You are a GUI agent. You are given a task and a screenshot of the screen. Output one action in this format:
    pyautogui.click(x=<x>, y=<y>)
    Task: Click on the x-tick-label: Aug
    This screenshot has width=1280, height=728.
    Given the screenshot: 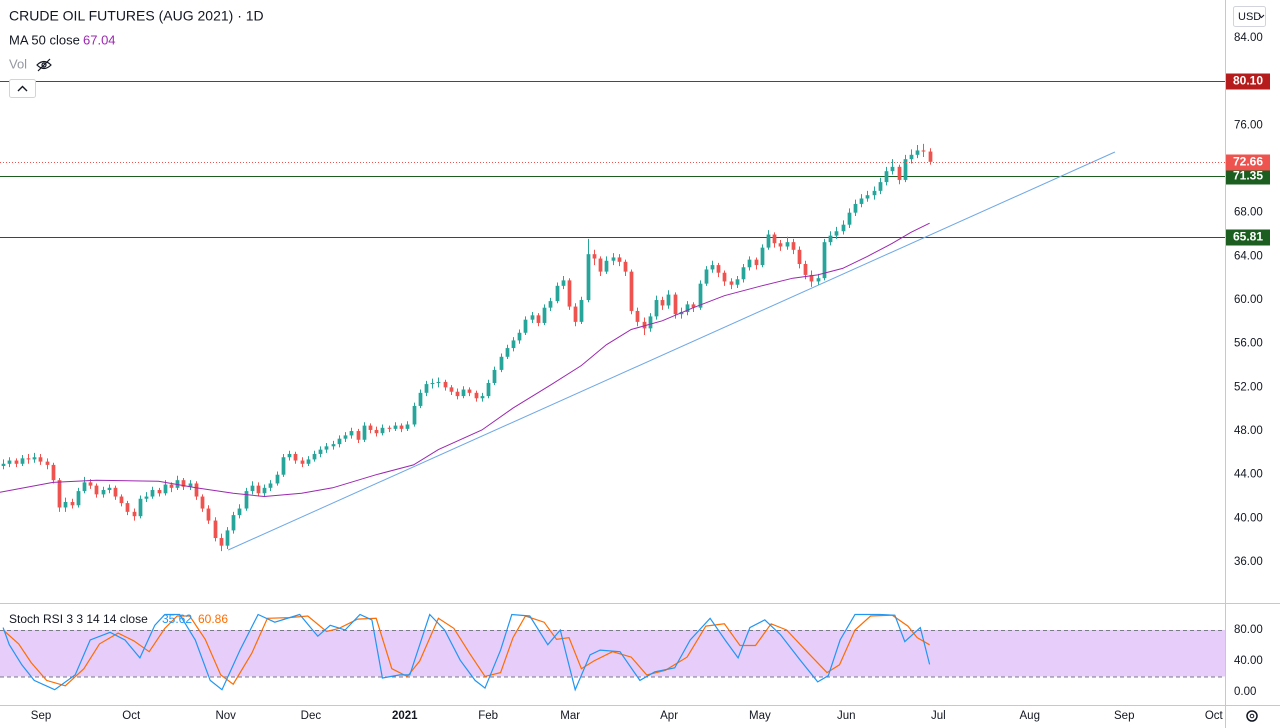 What is the action you would take?
    pyautogui.click(x=1030, y=716)
    